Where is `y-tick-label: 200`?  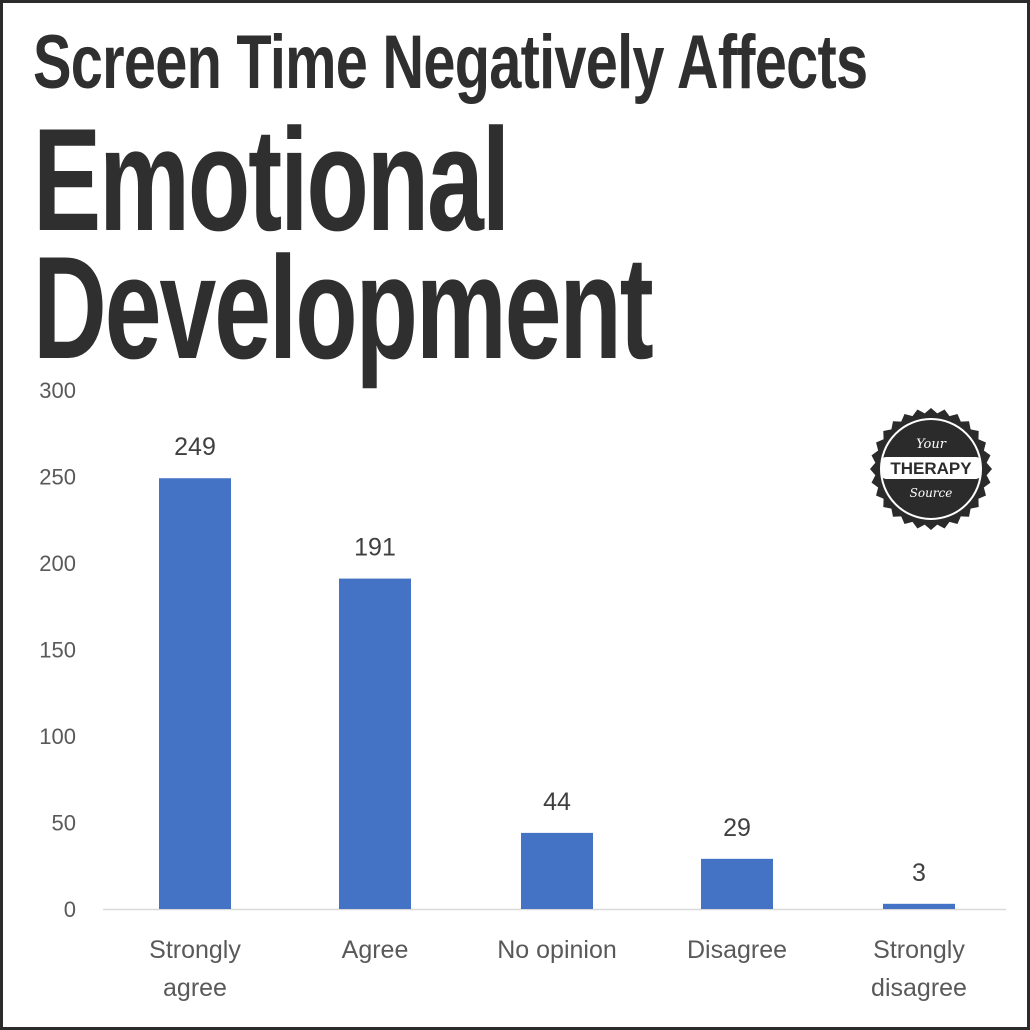
y-tick-label: 200 is located at coordinates (57, 563).